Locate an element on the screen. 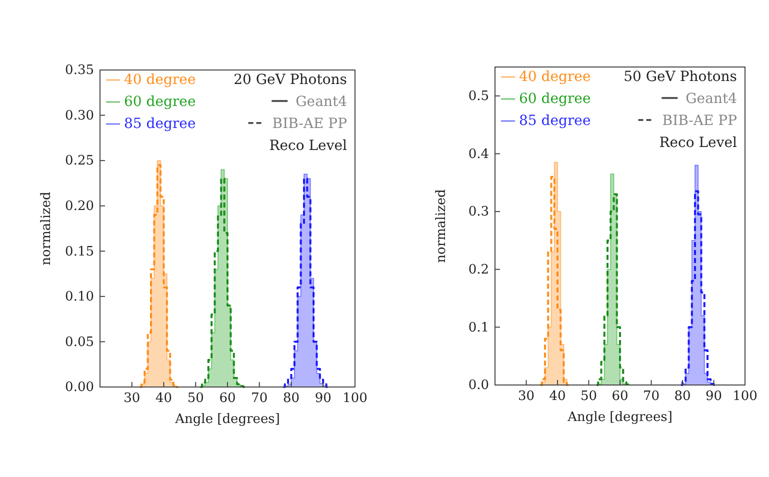 The image size is (769, 477). y-tick-label: 0.10 is located at coordinates (79, 297).